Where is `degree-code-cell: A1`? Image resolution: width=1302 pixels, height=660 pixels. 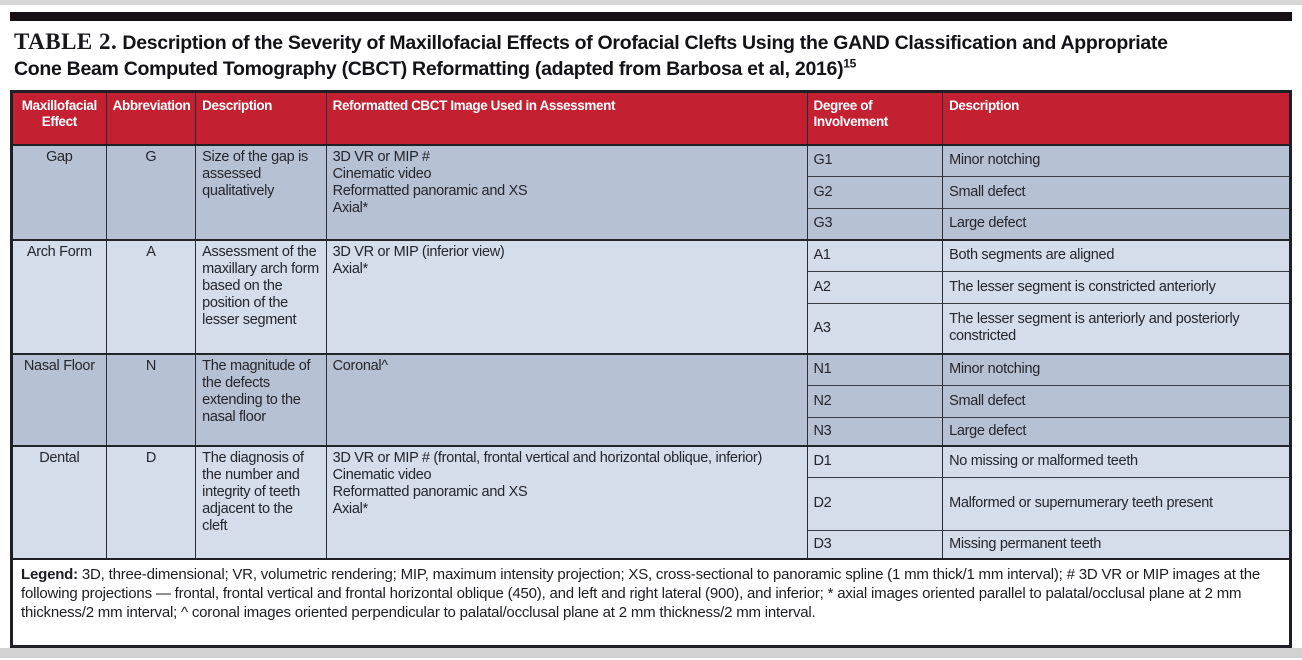 degree-code-cell: A1 is located at coordinates (874, 255).